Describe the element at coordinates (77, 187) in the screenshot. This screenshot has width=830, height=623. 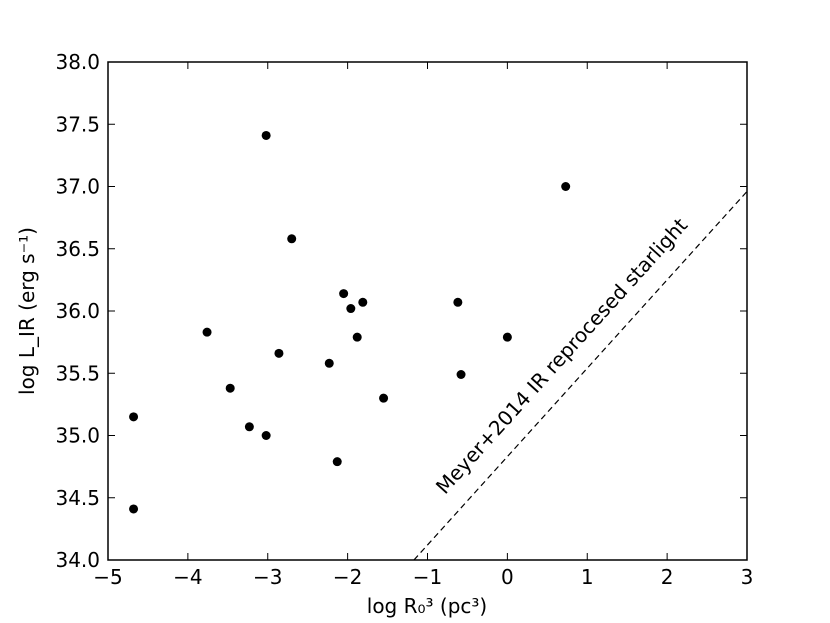
I see `y-tick-label: 37.0` at that location.